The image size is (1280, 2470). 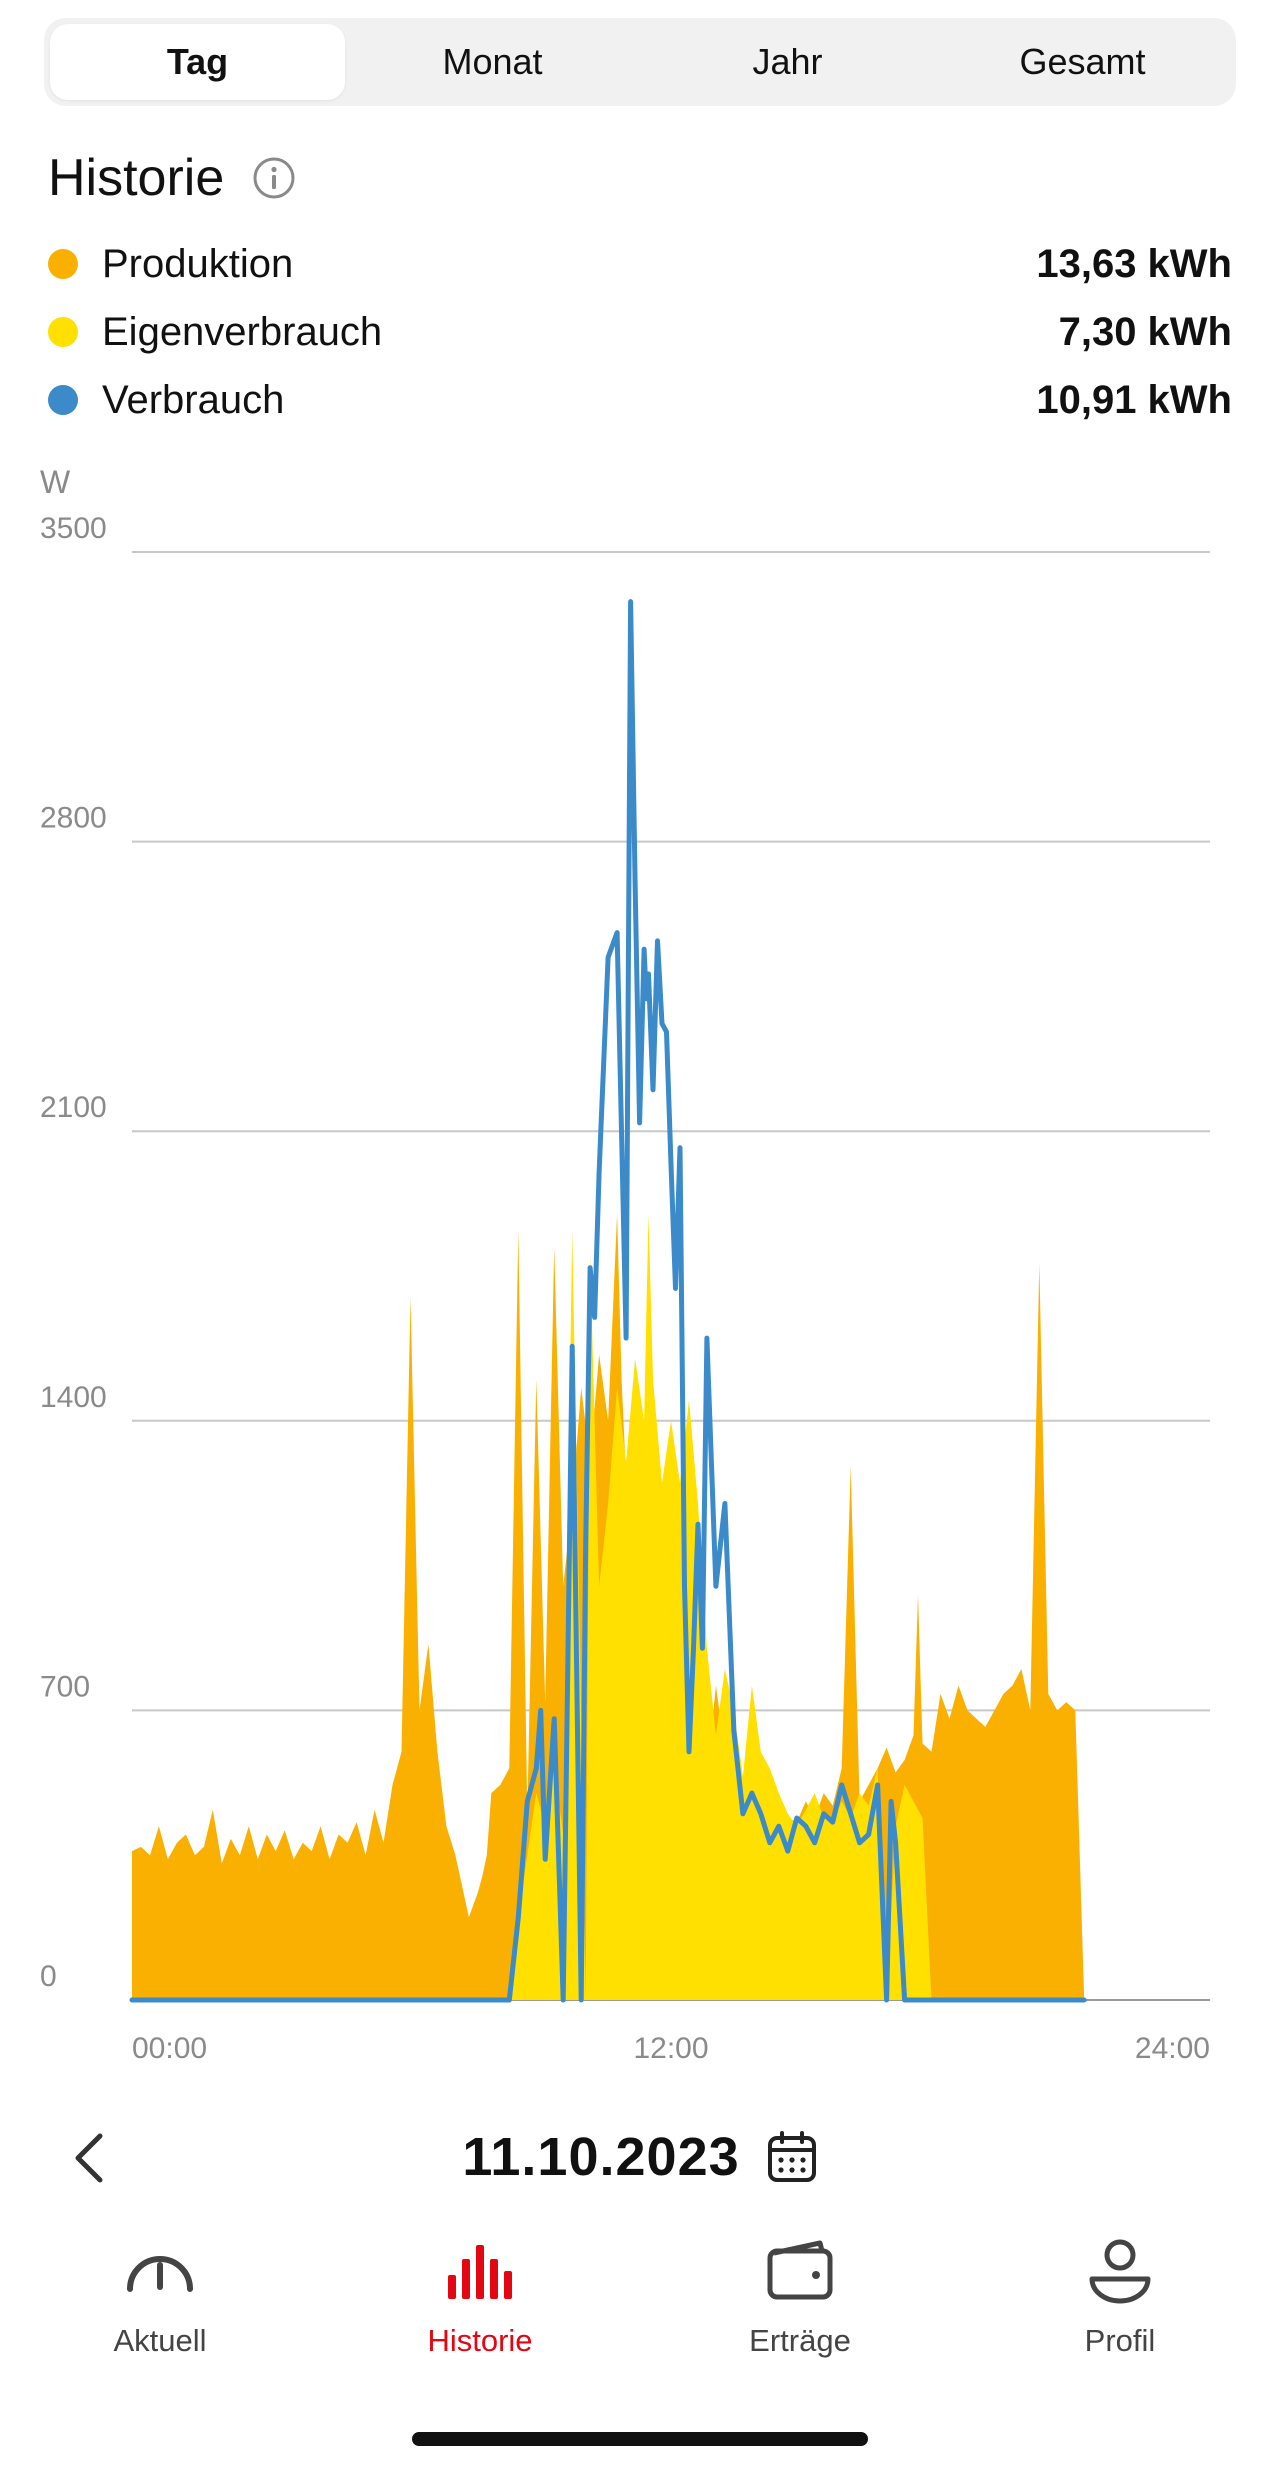 What do you see at coordinates (720, 1606) in the screenshot?
I see `series-eigenverbrauch-area` at bounding box center [720, 1606].